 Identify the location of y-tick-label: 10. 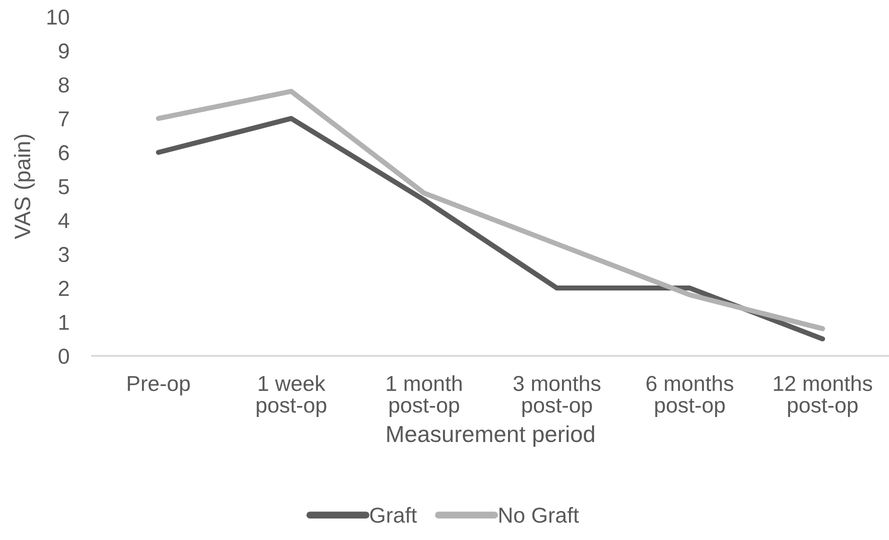
(58, 17).